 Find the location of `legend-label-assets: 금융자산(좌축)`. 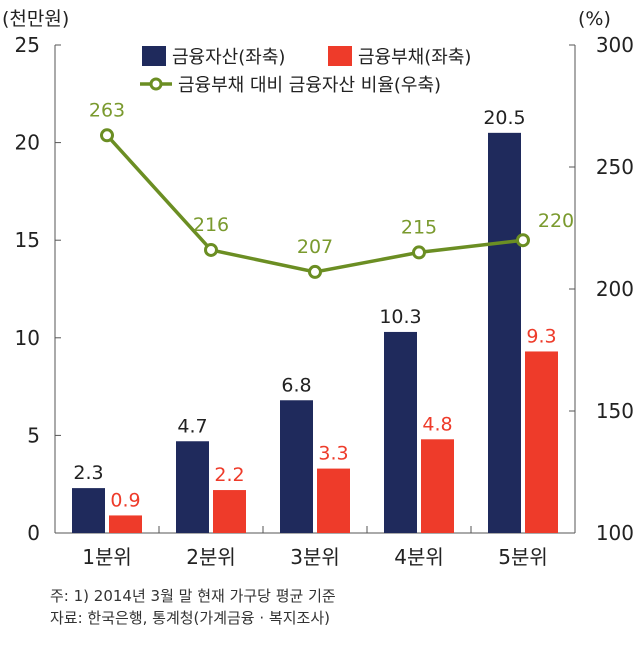

legend-label-assets: 금융자산(좌축) is located at coordinates (228, 57).